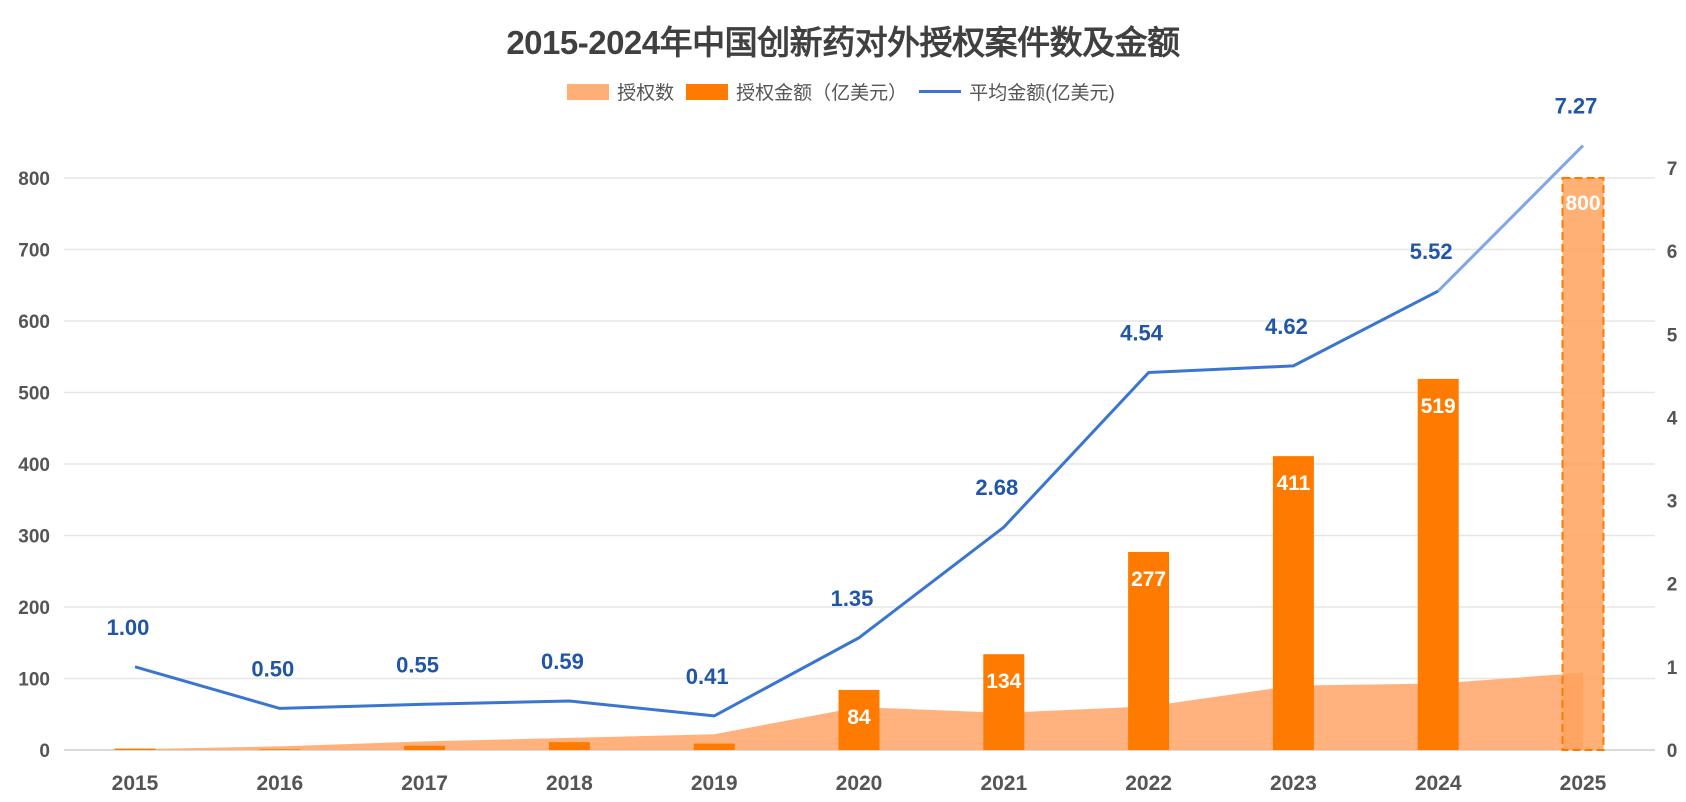 Image resolution: width=1686 pixels, height=802 pixels. What do you see at coordinates (940, 91) in the screenshot?
I see `legend-swatch-average` at bounding box center [940, 91].